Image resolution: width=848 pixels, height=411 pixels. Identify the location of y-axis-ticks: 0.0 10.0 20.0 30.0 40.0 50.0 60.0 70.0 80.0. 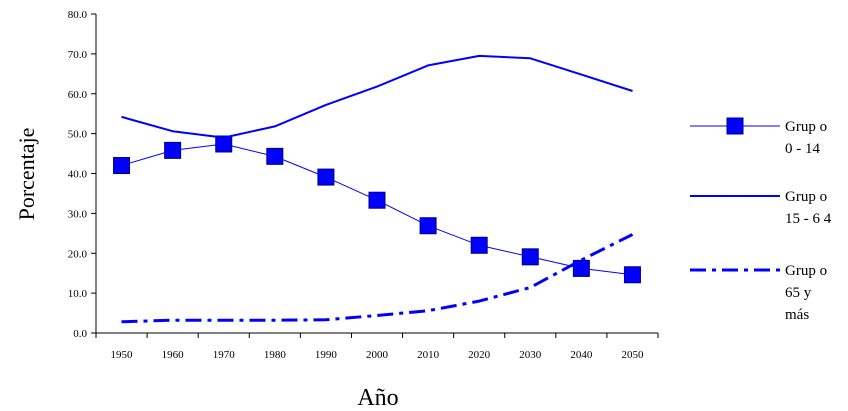
(82, 174).